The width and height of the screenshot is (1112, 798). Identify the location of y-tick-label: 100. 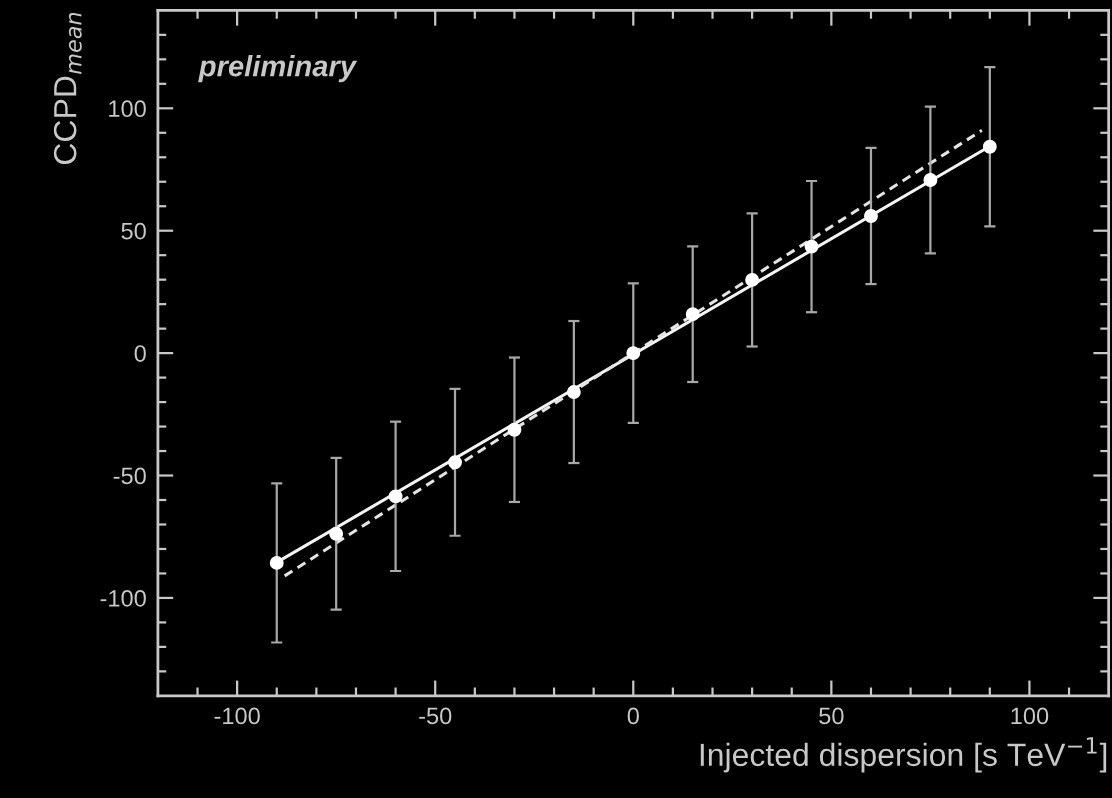
(127, 109).